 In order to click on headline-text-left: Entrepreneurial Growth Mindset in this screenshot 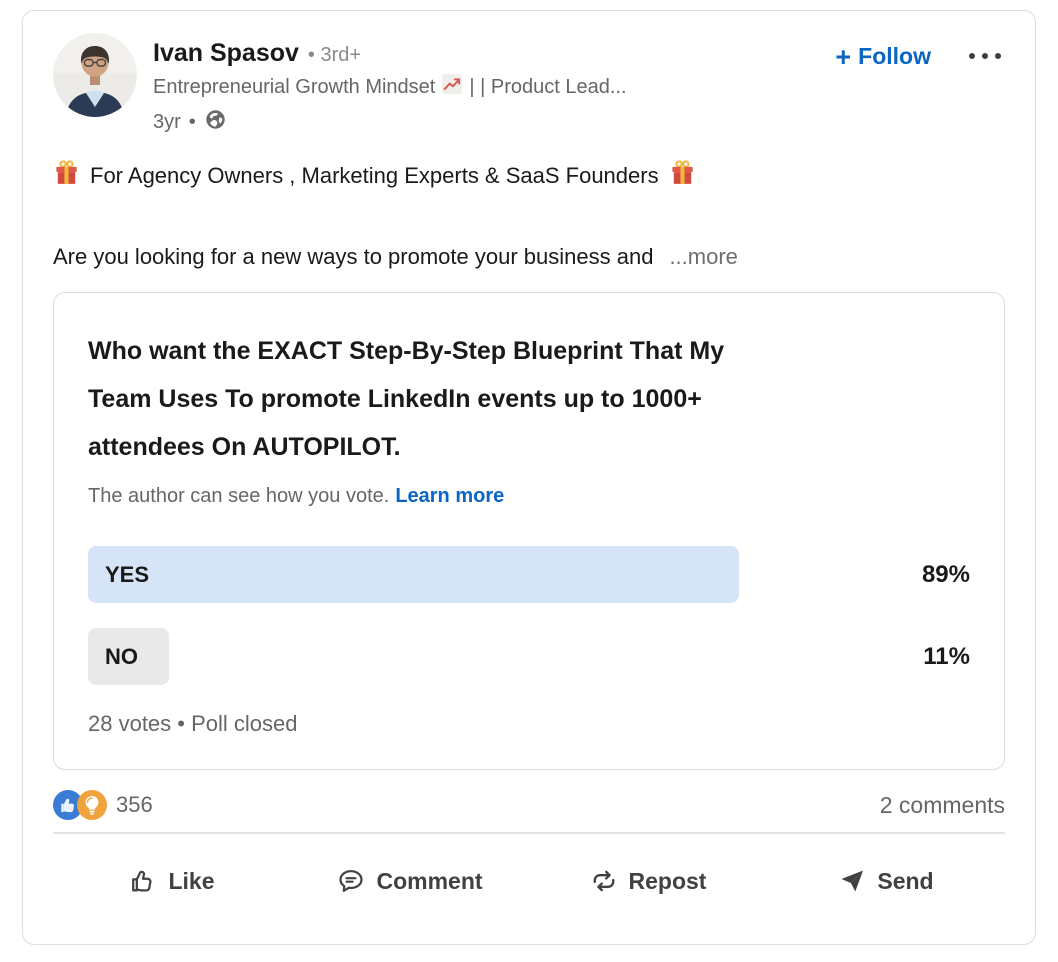, I will do `click(294, 86)`.